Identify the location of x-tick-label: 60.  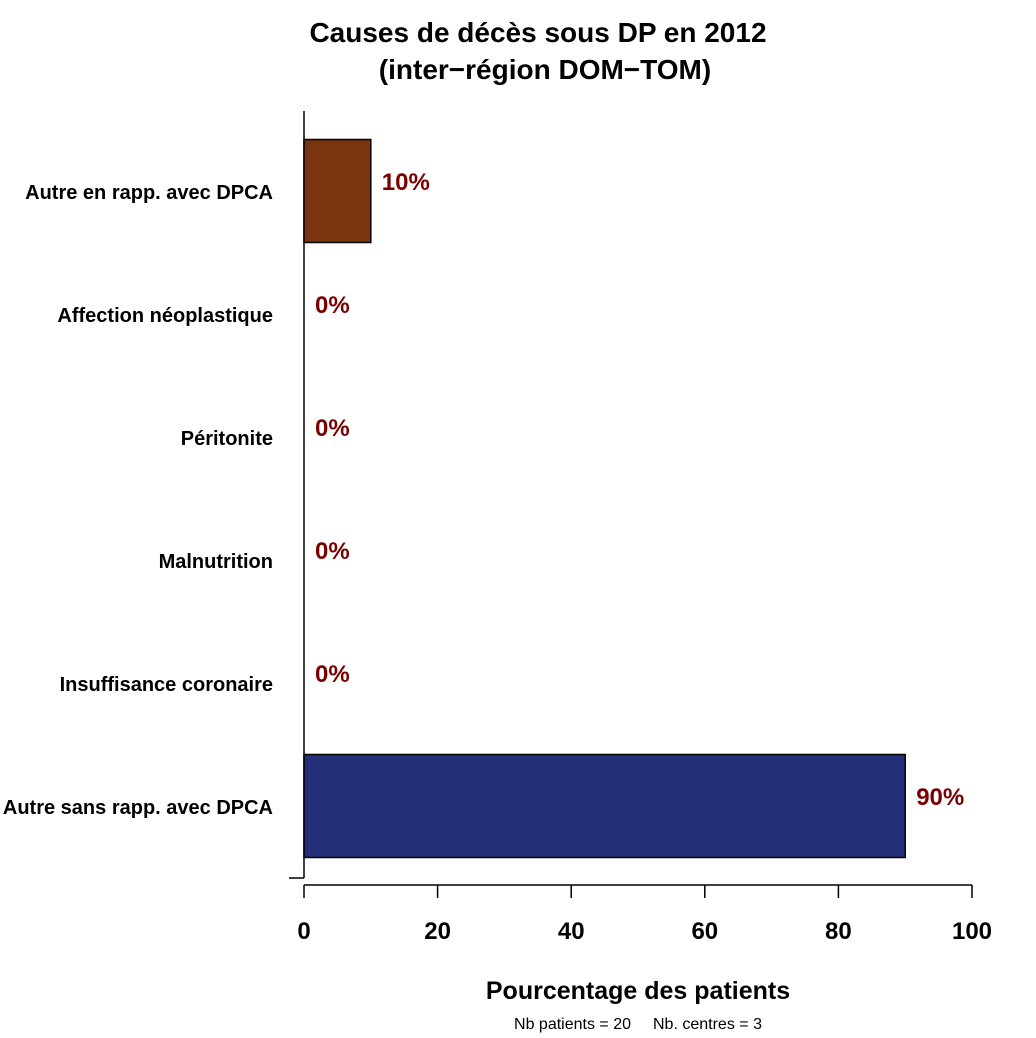
(704, 931).